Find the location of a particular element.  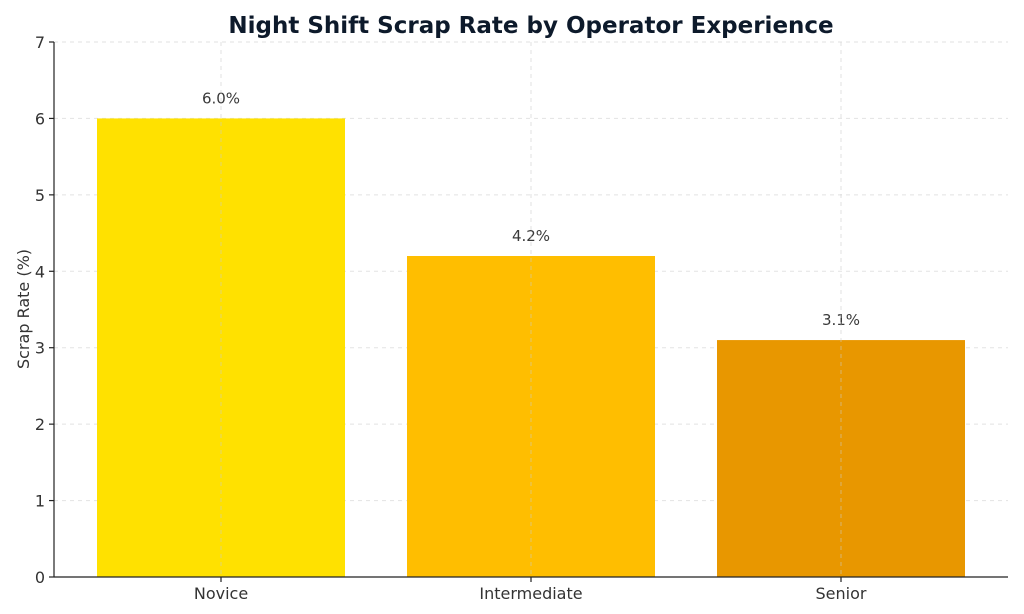

y-tick-label: 0 is located at coordinates (40, 577).